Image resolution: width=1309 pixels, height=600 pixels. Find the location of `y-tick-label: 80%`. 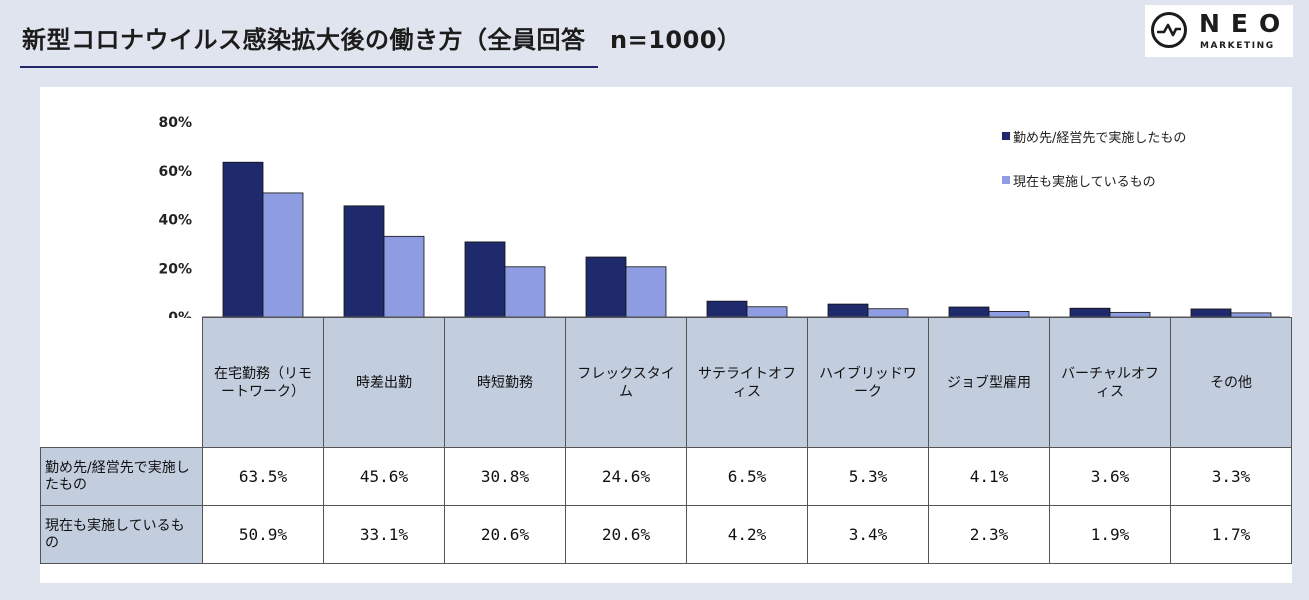

y-tick-label: 80% is located at coordinates (175, 123).